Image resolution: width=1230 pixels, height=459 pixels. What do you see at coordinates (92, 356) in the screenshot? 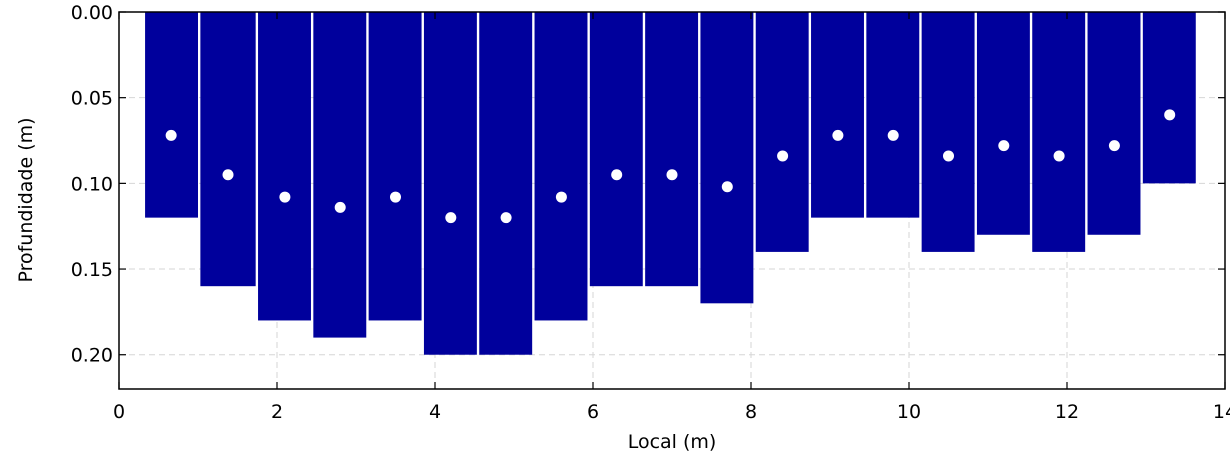
I see `y-tick-label: 0.20` at bounding box center [92, 356].